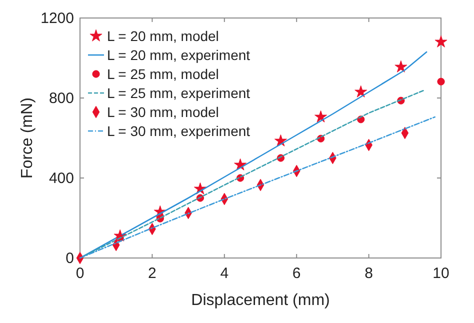  Describe the element at coordinates (61, 98) in the screenshot. I see `y-tick-label: 800` at that location.